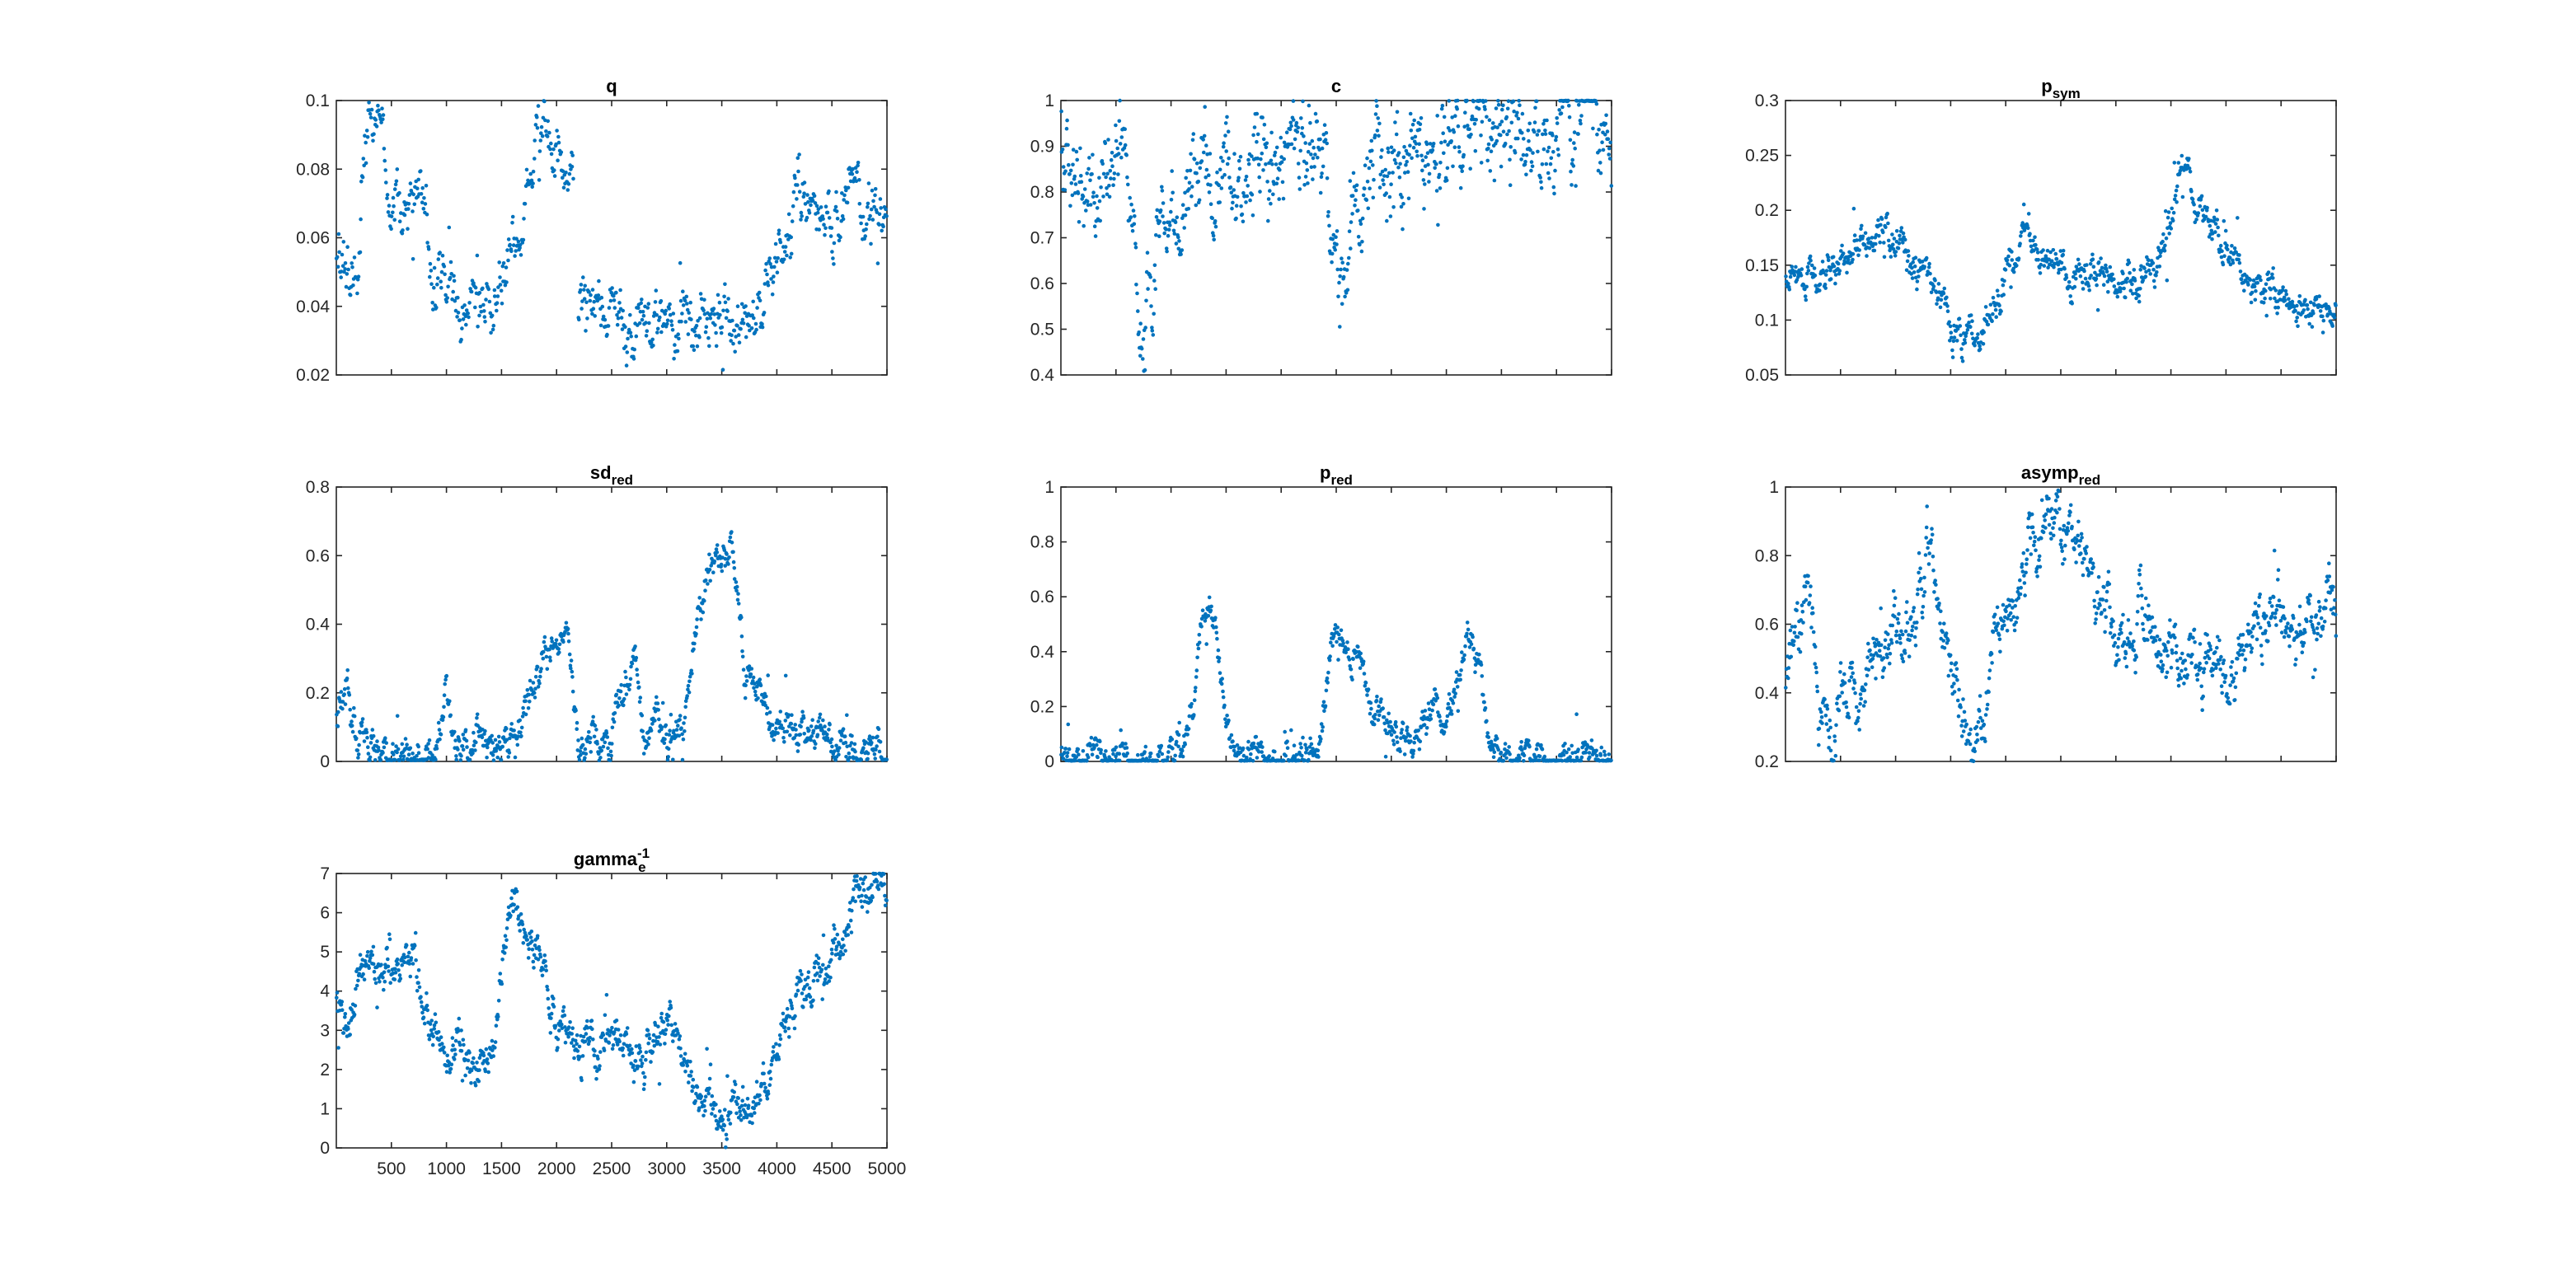 The height and width of the screenshot is (1288, 2576). I want to click on subplot-title: asympred, so click(2060, 475).